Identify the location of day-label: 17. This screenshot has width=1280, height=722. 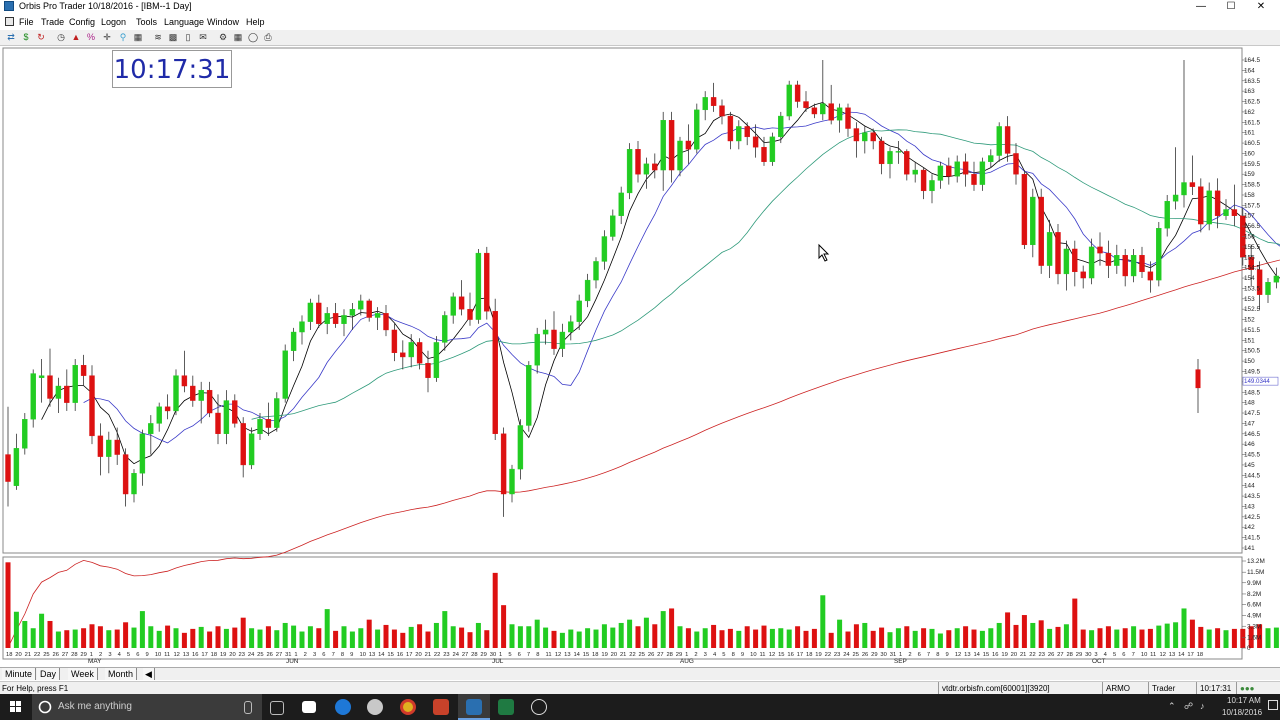
(204, 655).